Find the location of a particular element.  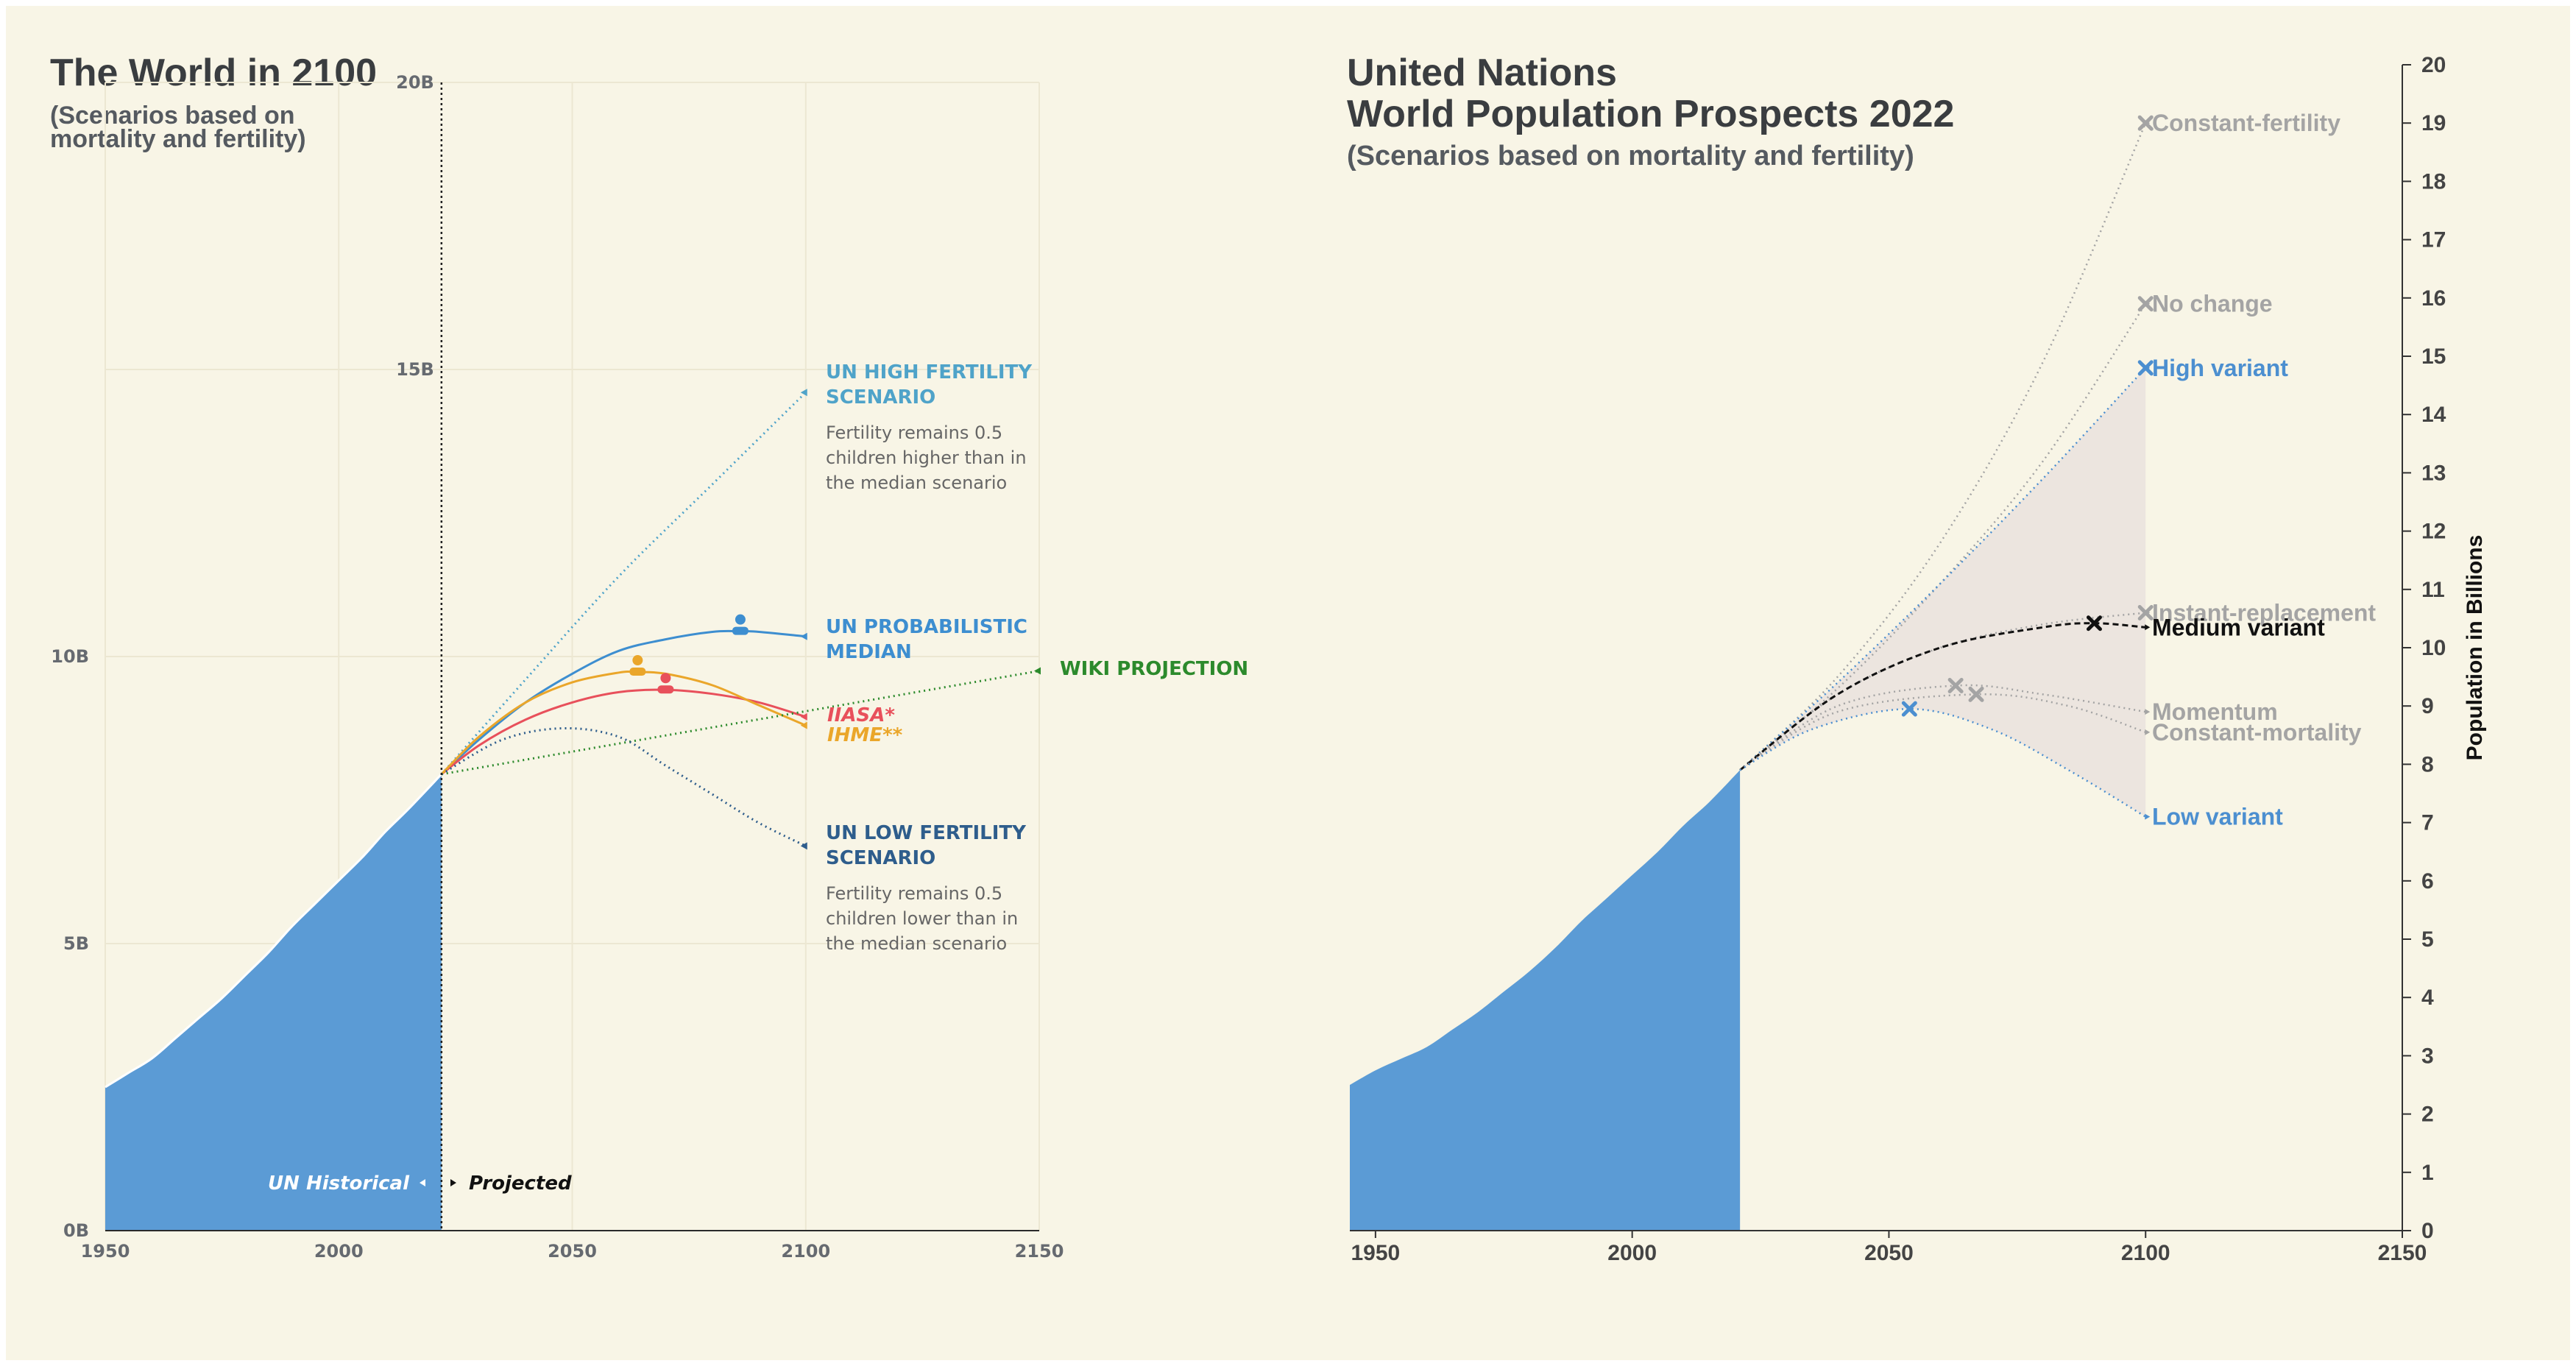

left-x-tick-2100: 2100 is located at coordinates (805, 1251).